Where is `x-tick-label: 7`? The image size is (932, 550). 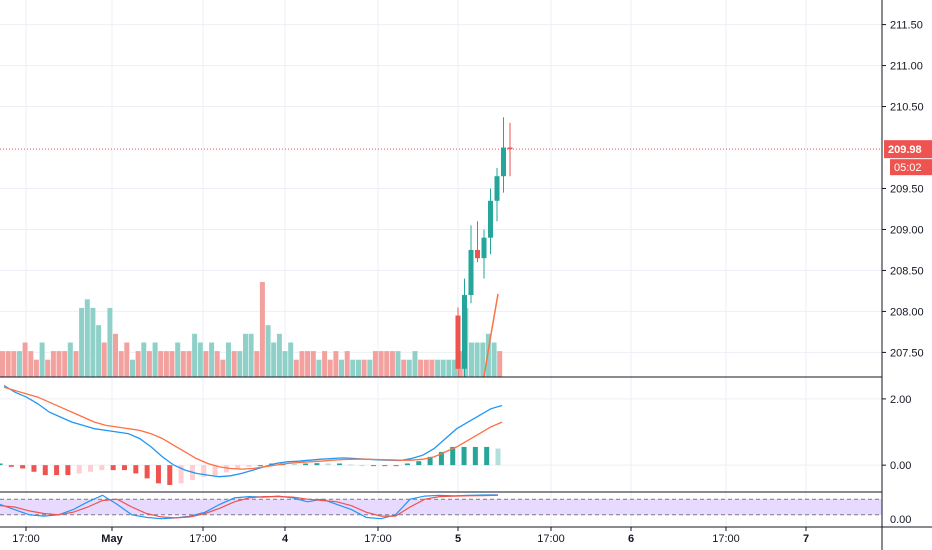 x-tick-label: 7 is located at coordinates (806, 539).